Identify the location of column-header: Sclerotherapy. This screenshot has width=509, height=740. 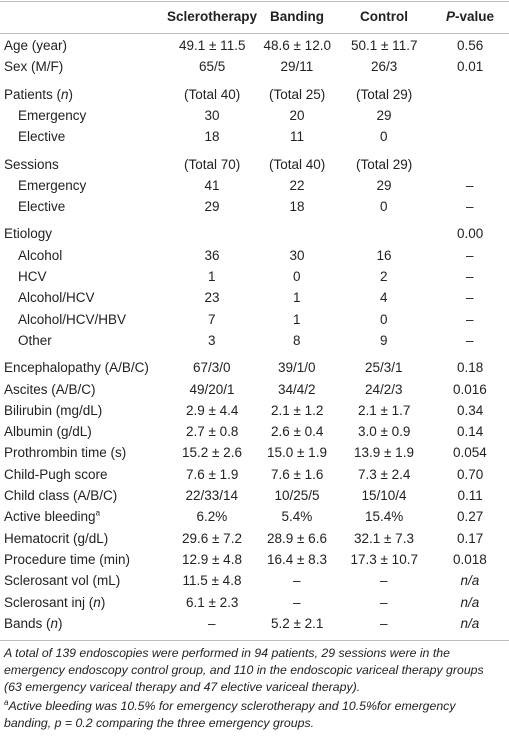
(212, 16).